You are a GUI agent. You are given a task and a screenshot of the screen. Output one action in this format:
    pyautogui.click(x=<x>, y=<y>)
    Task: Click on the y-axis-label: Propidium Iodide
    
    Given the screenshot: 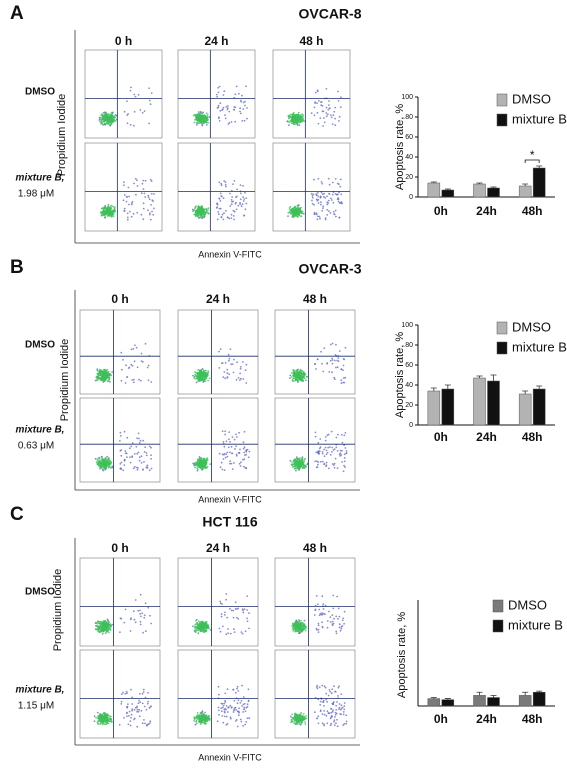 What is the action you would take?
    pyautogui.click(x=62, y=135)
    